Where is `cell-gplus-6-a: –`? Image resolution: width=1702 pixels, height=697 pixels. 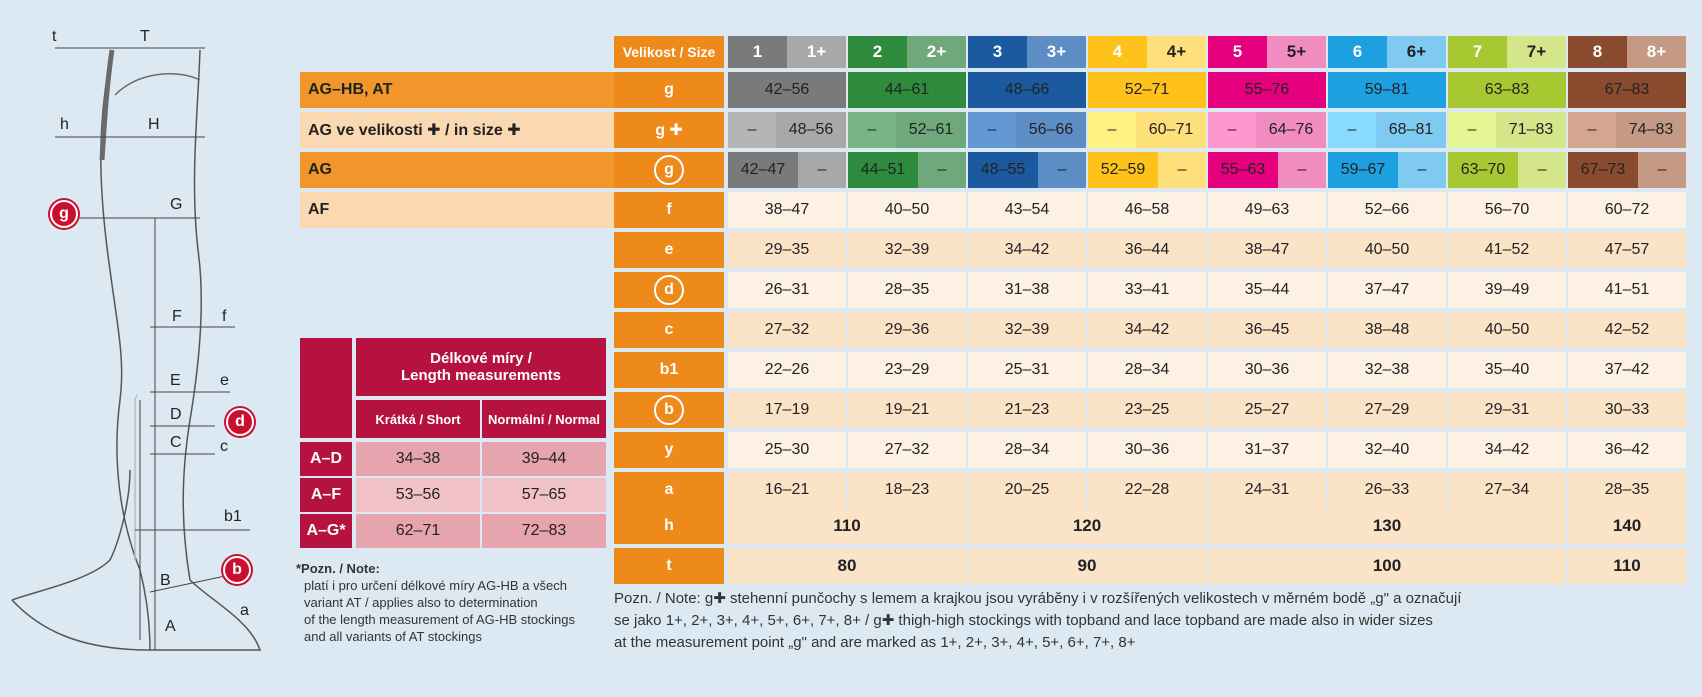
cell-gplus-6-a: – is located at coordinates (1472, 130).